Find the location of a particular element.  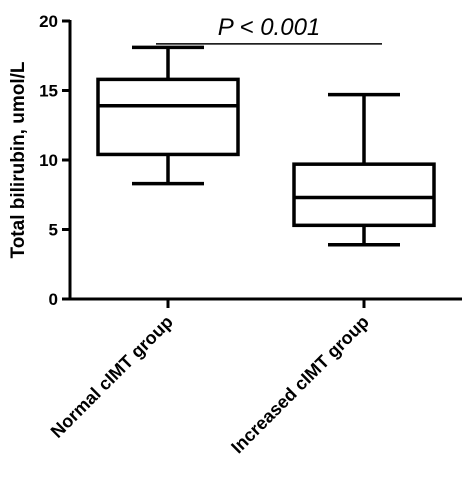

y-tick-label: 5 is located at coordinates (53, 230).